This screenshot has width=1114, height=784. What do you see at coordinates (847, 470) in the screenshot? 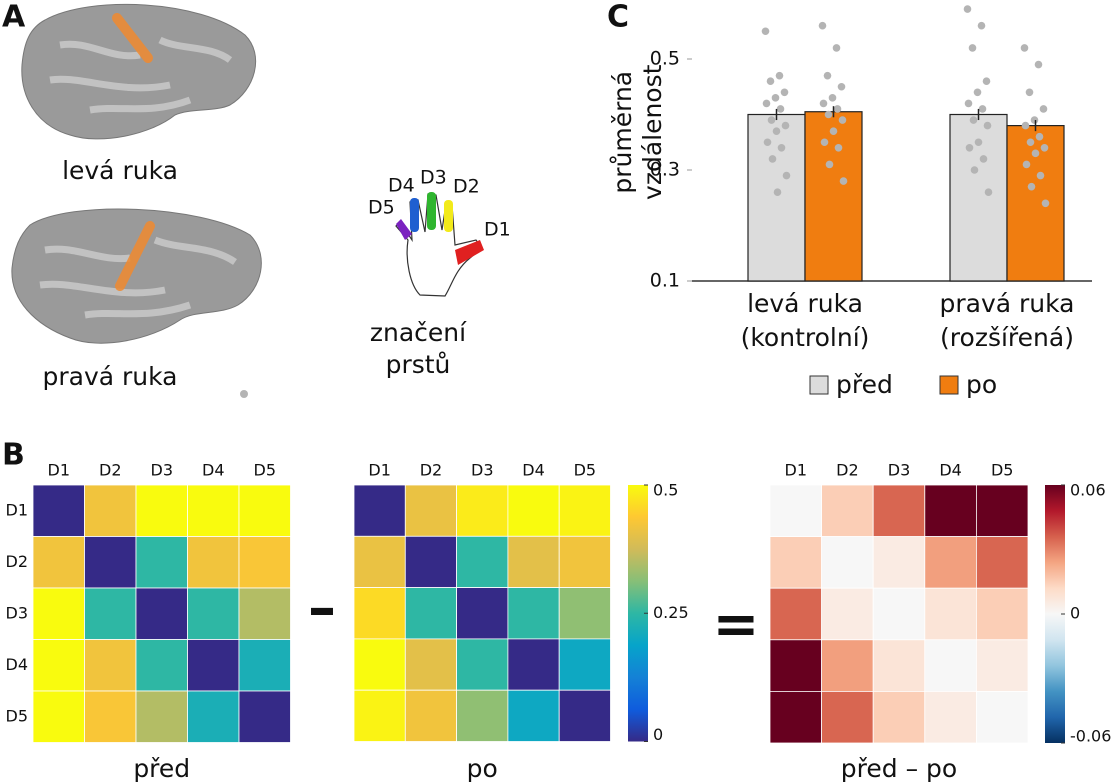
I see `column-label: D2` at bounding box center [847, 470].